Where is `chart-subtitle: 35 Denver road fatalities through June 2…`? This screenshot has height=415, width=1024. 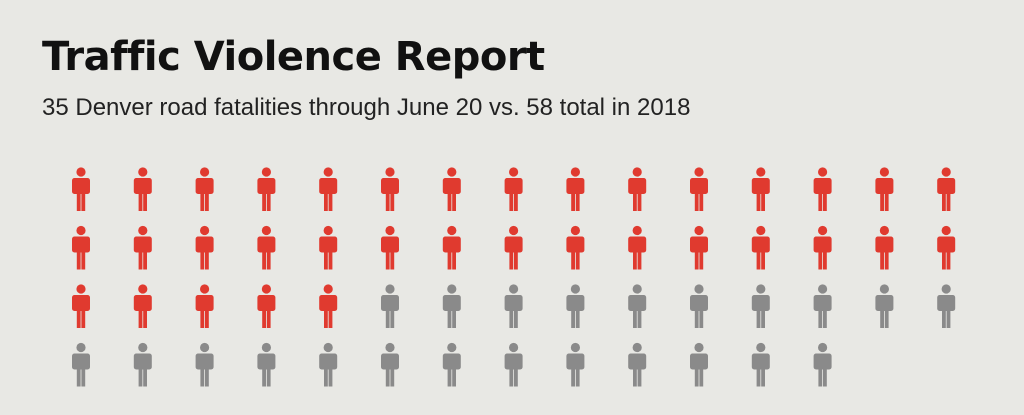
chart-subtitle: 35 Denver road fatalities through June 2… is located at coordinates (366, 107).